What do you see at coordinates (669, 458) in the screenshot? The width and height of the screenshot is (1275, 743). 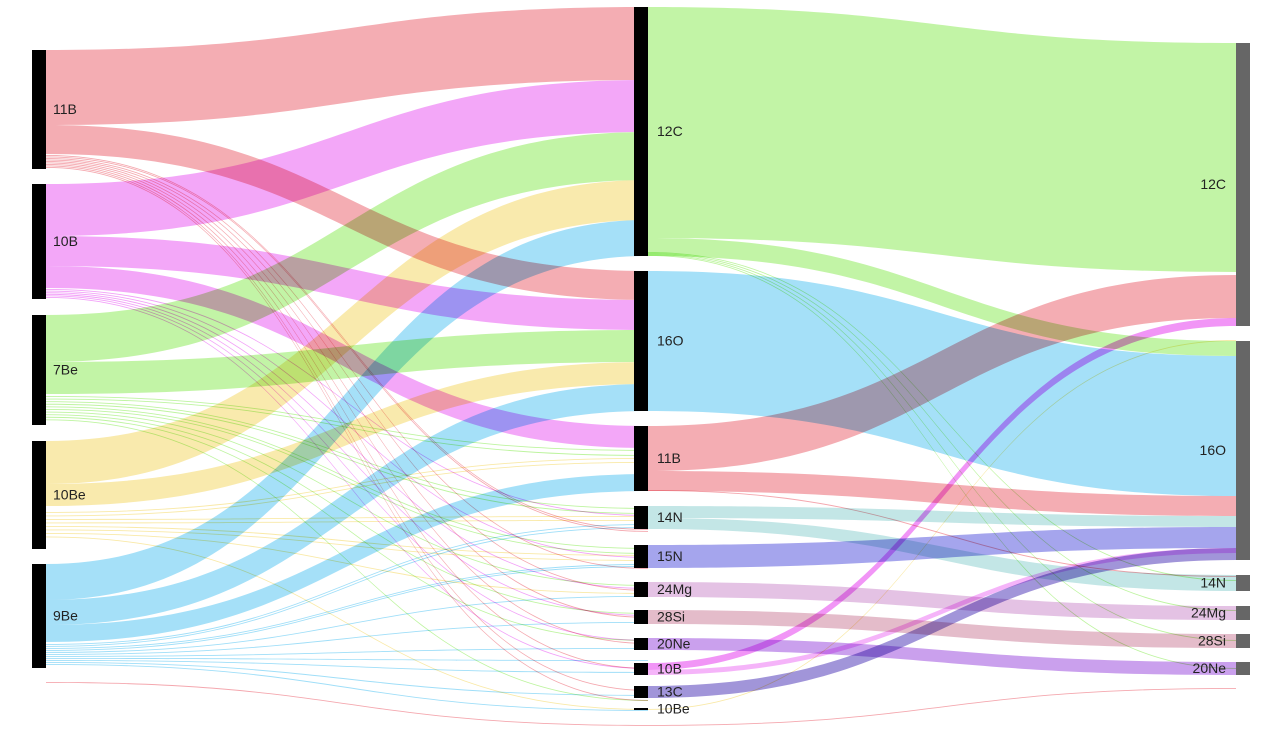 I see `node-mid-label-11b: 11B` at bounding box center [669, 458].